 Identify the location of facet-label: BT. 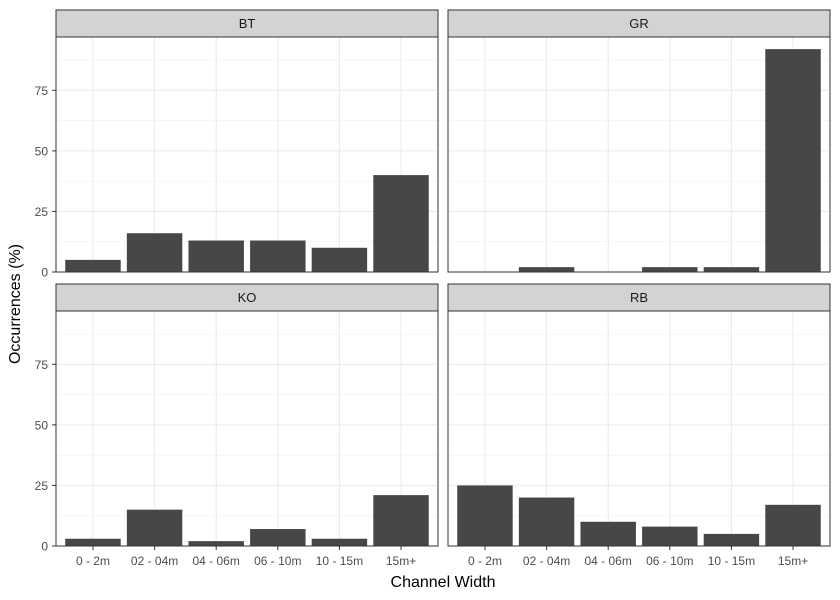
(247, 23).